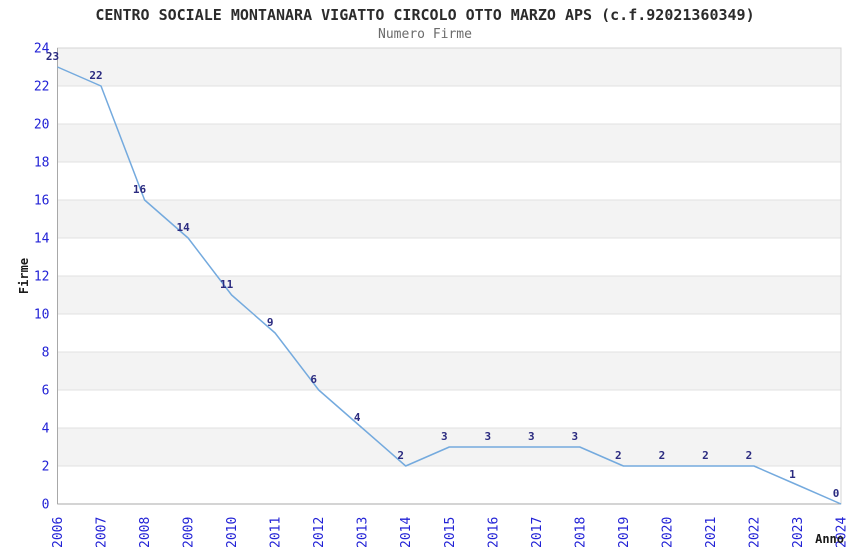 The height and width of the screenshot is (550, 850). What do you see at coordinates (42, 277) in the screenshot?
I see `y-tick-label: 12` at bounding box center [42, 277].